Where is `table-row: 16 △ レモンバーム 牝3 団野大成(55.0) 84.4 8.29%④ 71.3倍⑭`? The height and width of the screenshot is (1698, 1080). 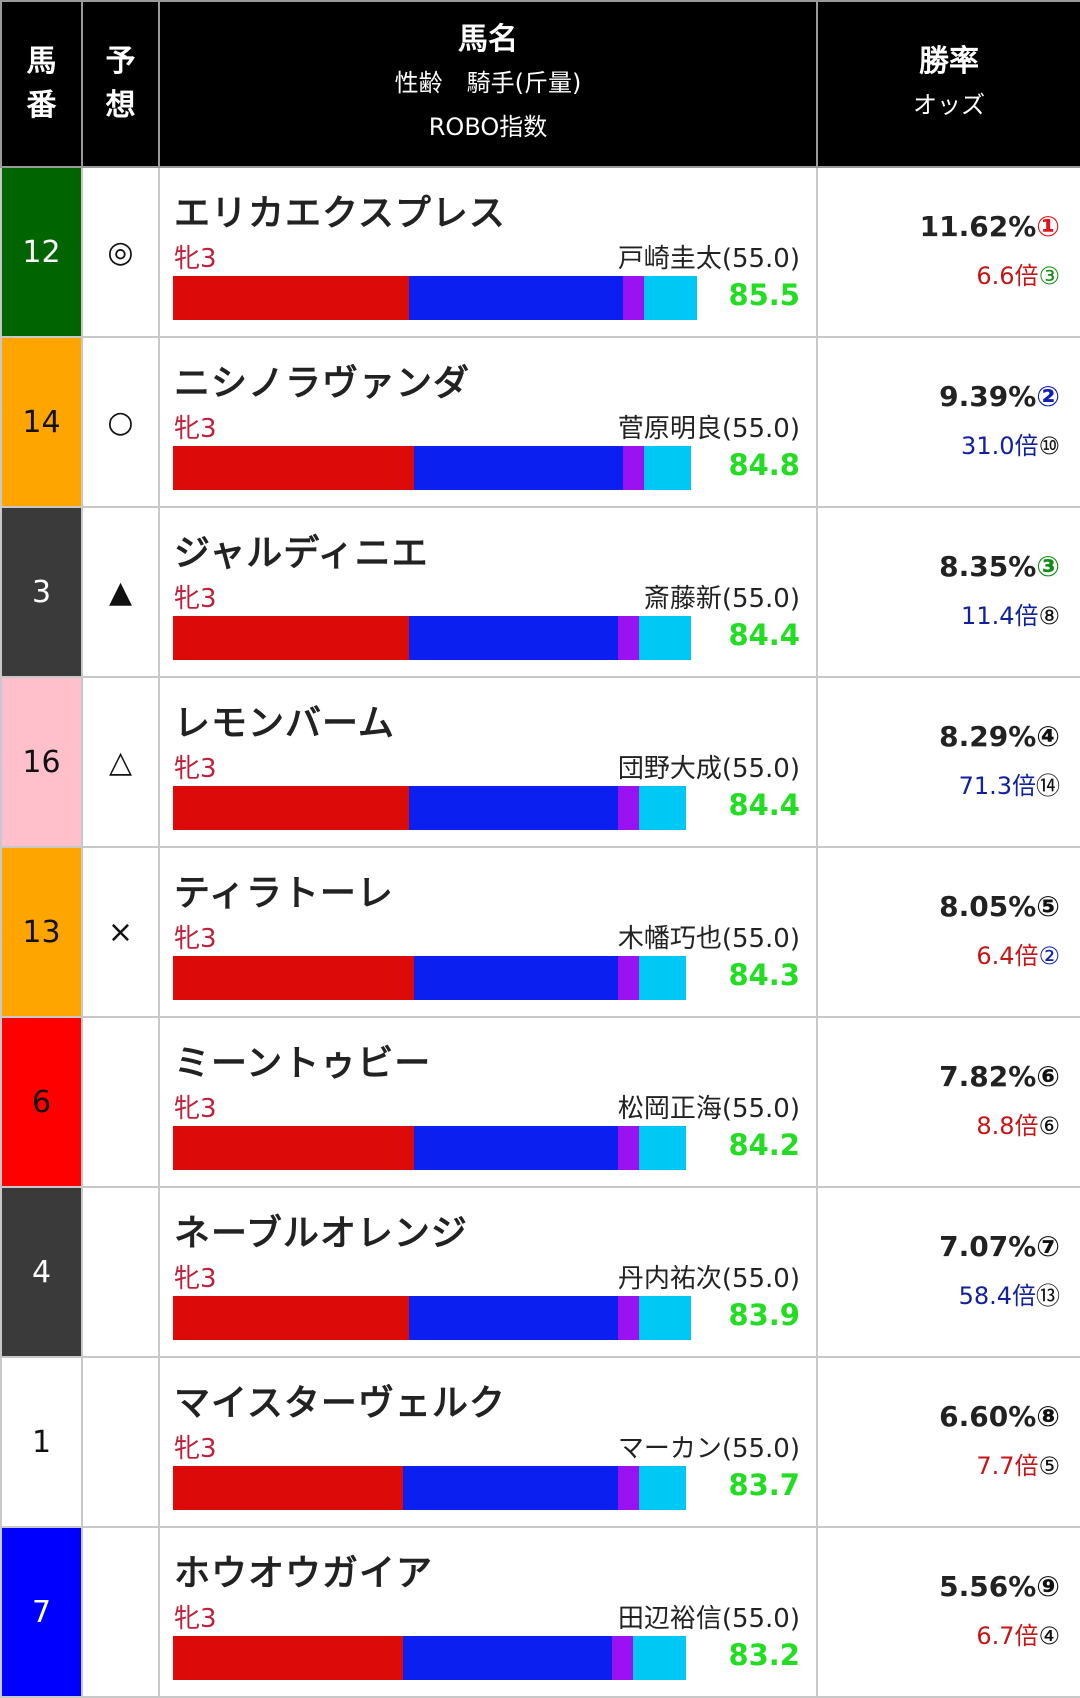
table-row: 16 △ レモンバーム 牝3 団野大成(55.0) 84.4 8.29%④ 71.3倍⑭ is located at coordinates (540, 762).